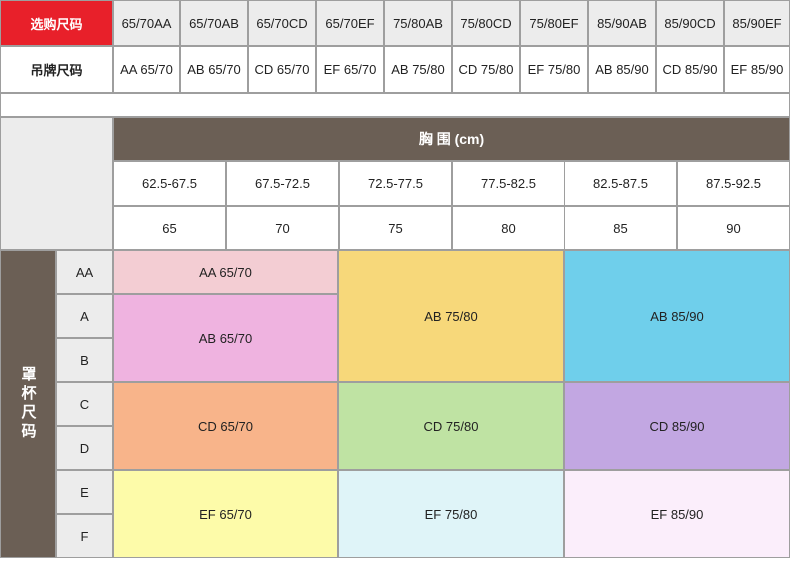 The image size is (790, 584). I want to click on band-size-cell: 85, so click(620, 228).